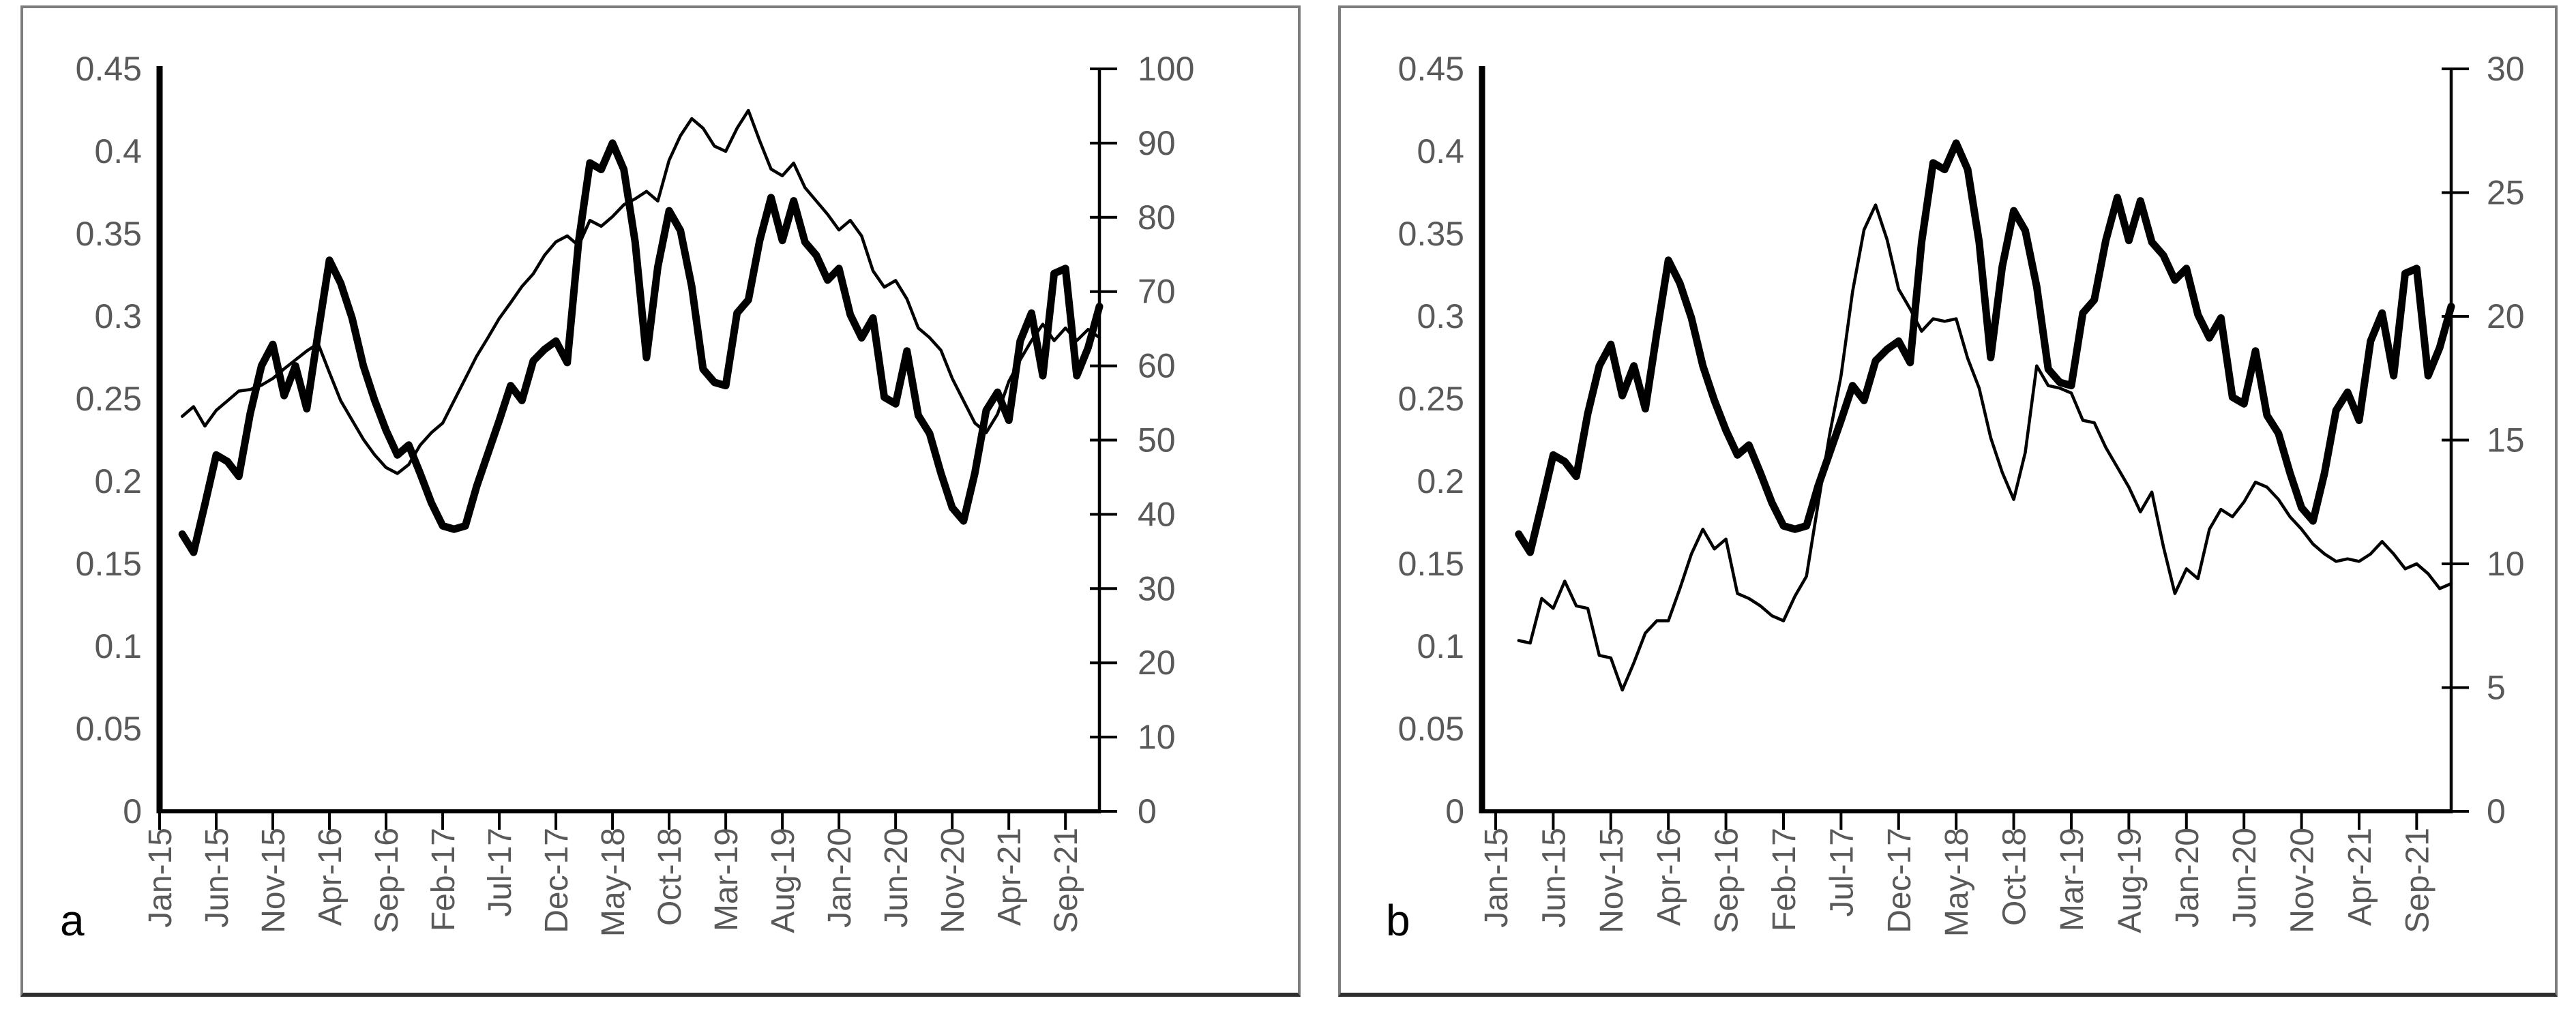 Image resolution: width=2576 pixels, height=1022 pixels. What do you see at coordinates (2506, 440) in the screenshot?
I see `right-axis-tick-label: 15` at bounding box center [2506, 440].